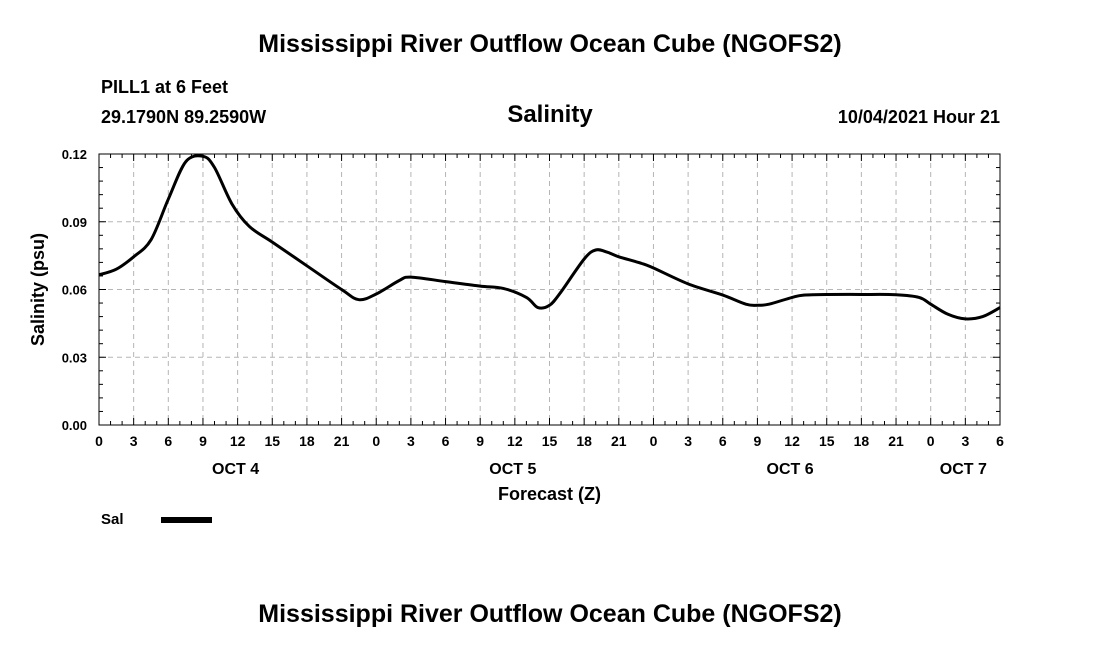 The height and width of the screenshot is (650, 1100). I want to click on y-tick-label: 0.00, so click(74, 425).